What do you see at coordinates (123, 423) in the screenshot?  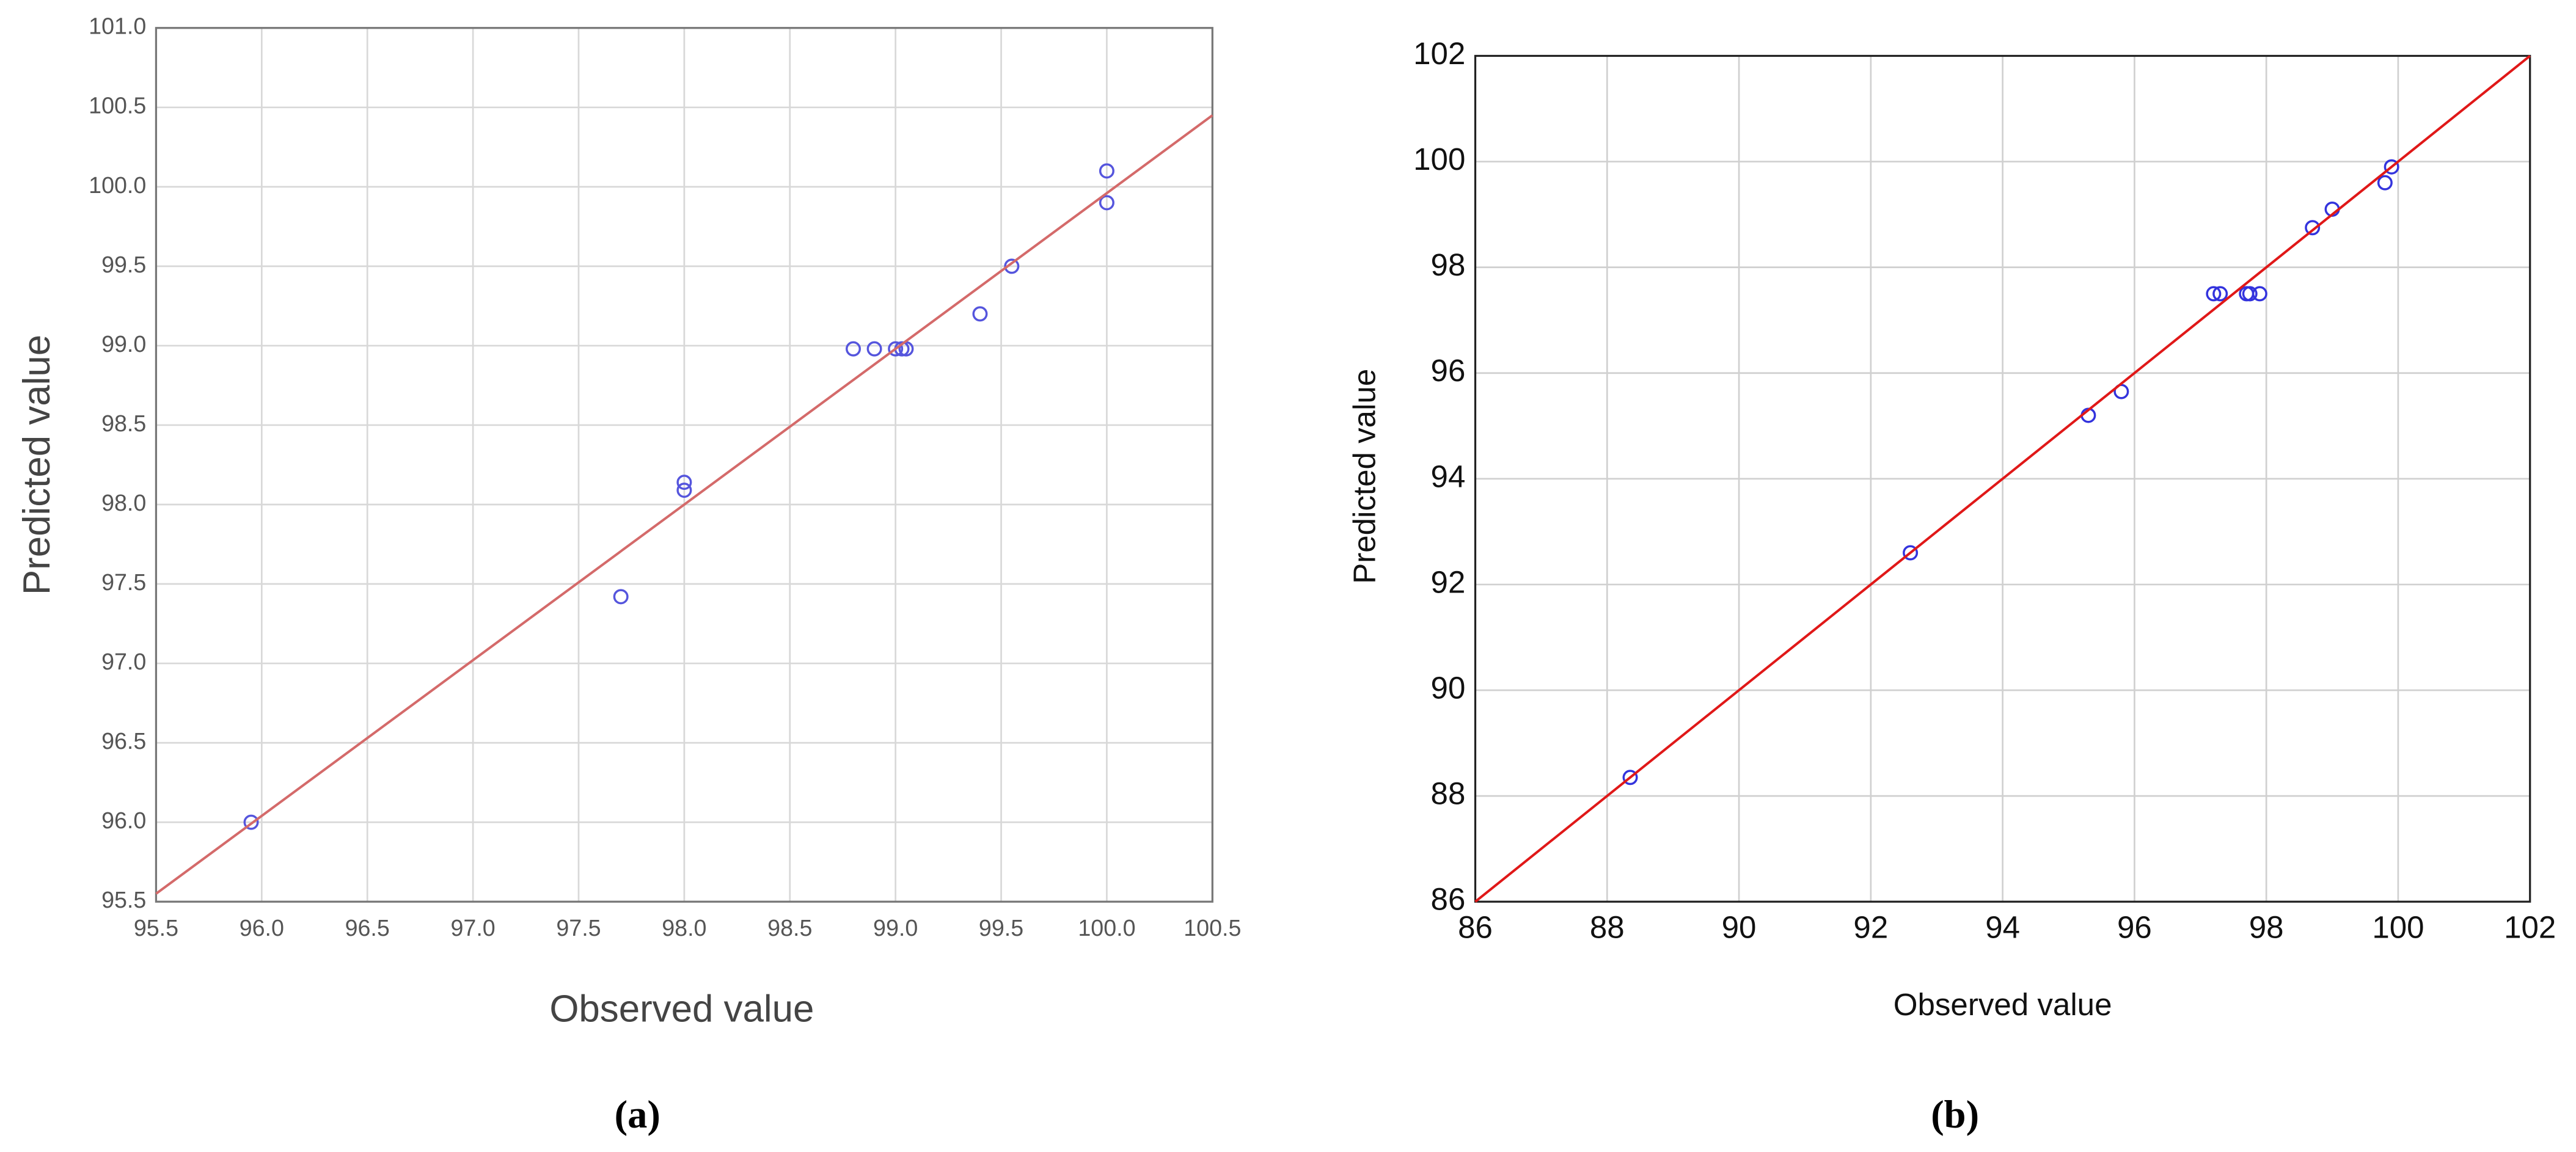 I see `y-tick-label: 98.5` at bounding box center [123, 423].